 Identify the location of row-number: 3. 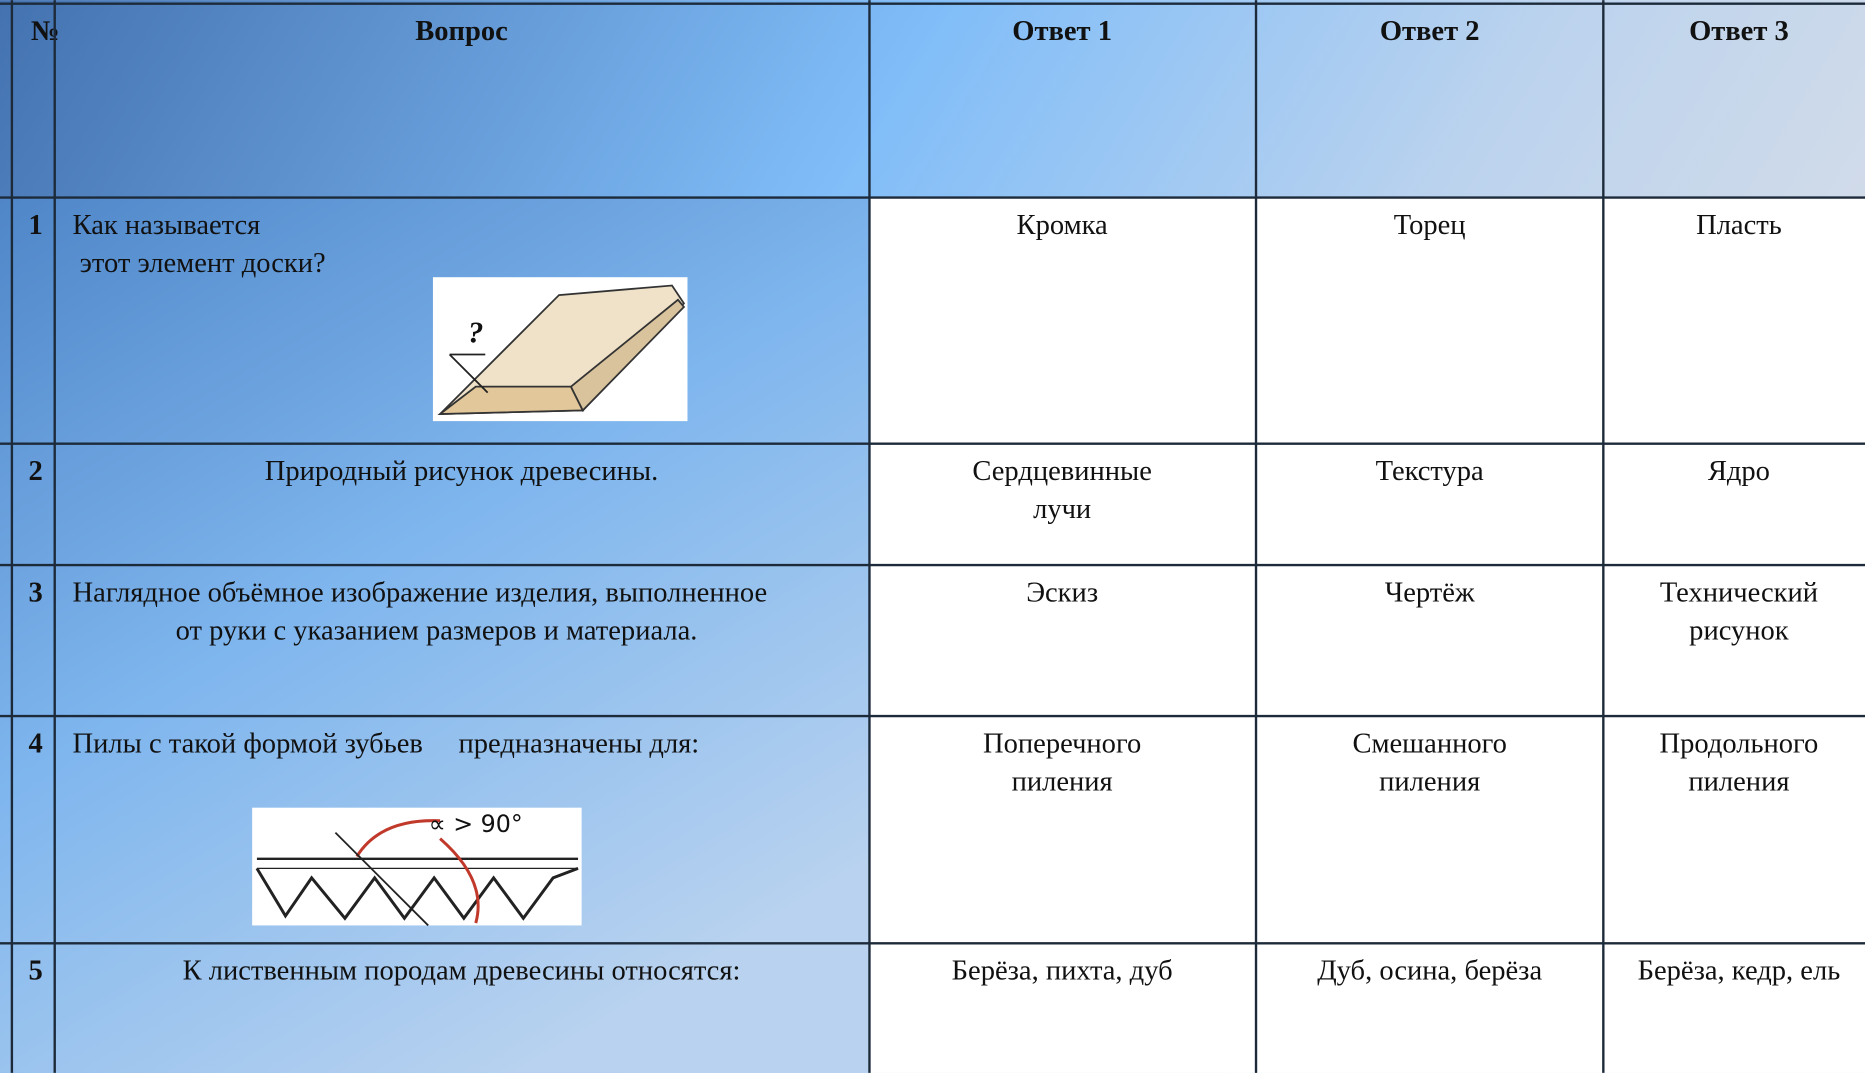
(36, 592).